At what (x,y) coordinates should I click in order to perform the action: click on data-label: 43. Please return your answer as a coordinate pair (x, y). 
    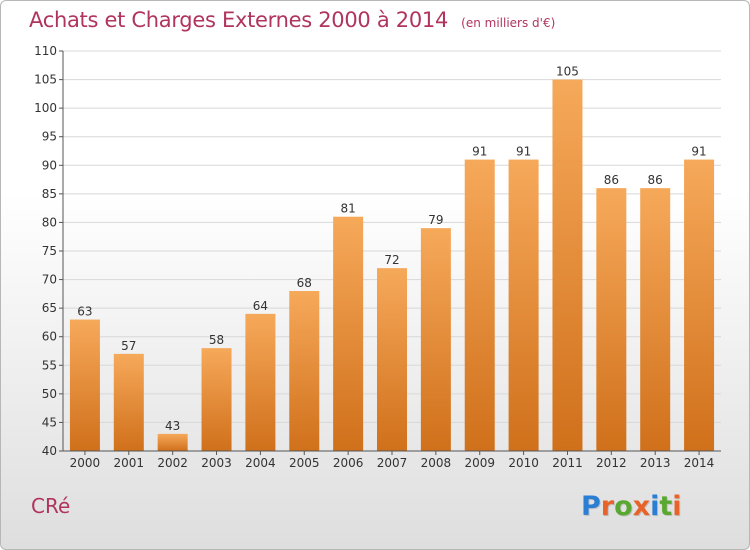
    Looking at the image, I should click on (172, 426).